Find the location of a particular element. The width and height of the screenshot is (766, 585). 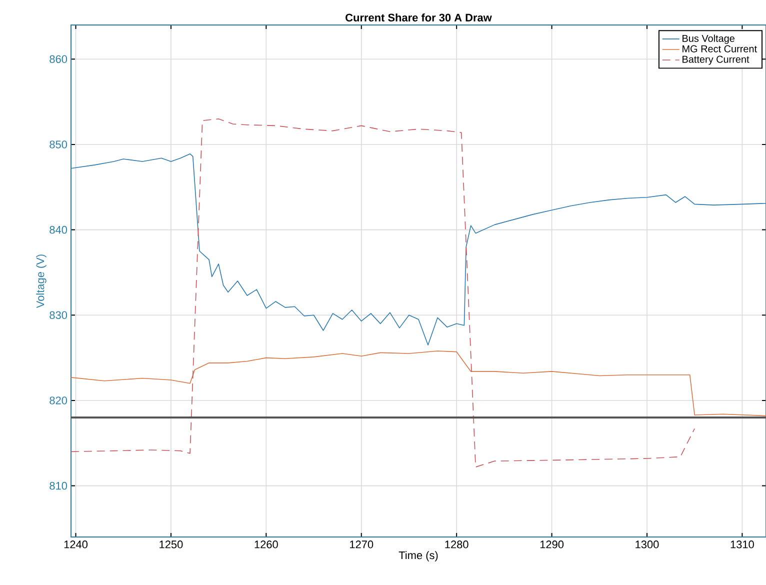

x-tick-label: 1260 is located at coordinates (266, 544).